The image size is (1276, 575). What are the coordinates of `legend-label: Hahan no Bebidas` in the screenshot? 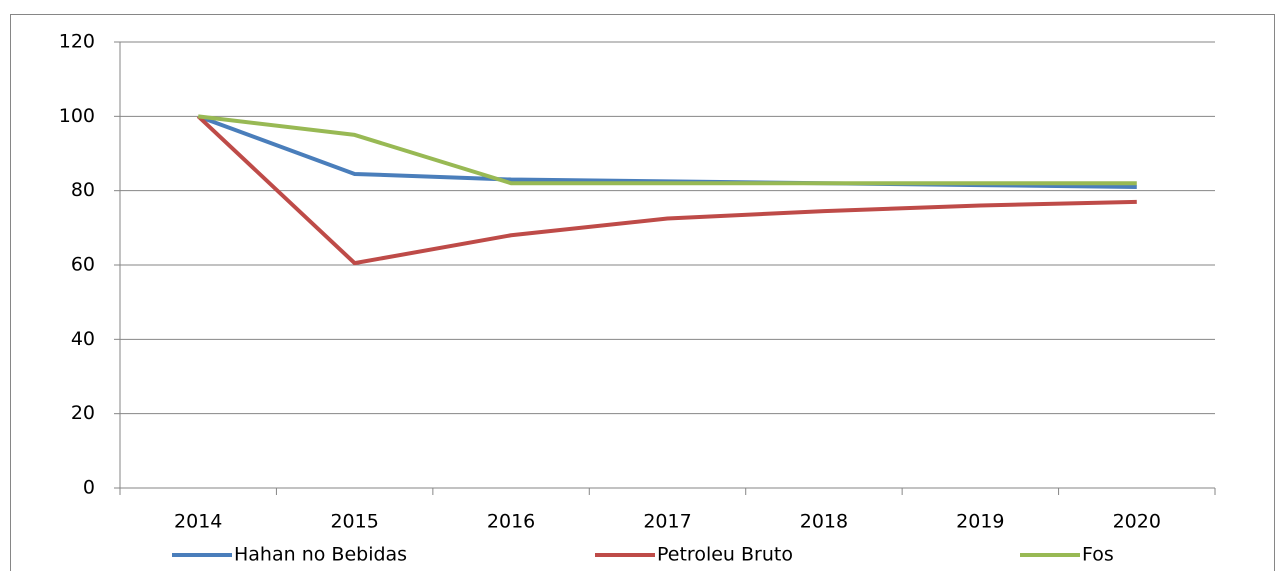 It's located at (320, 555).